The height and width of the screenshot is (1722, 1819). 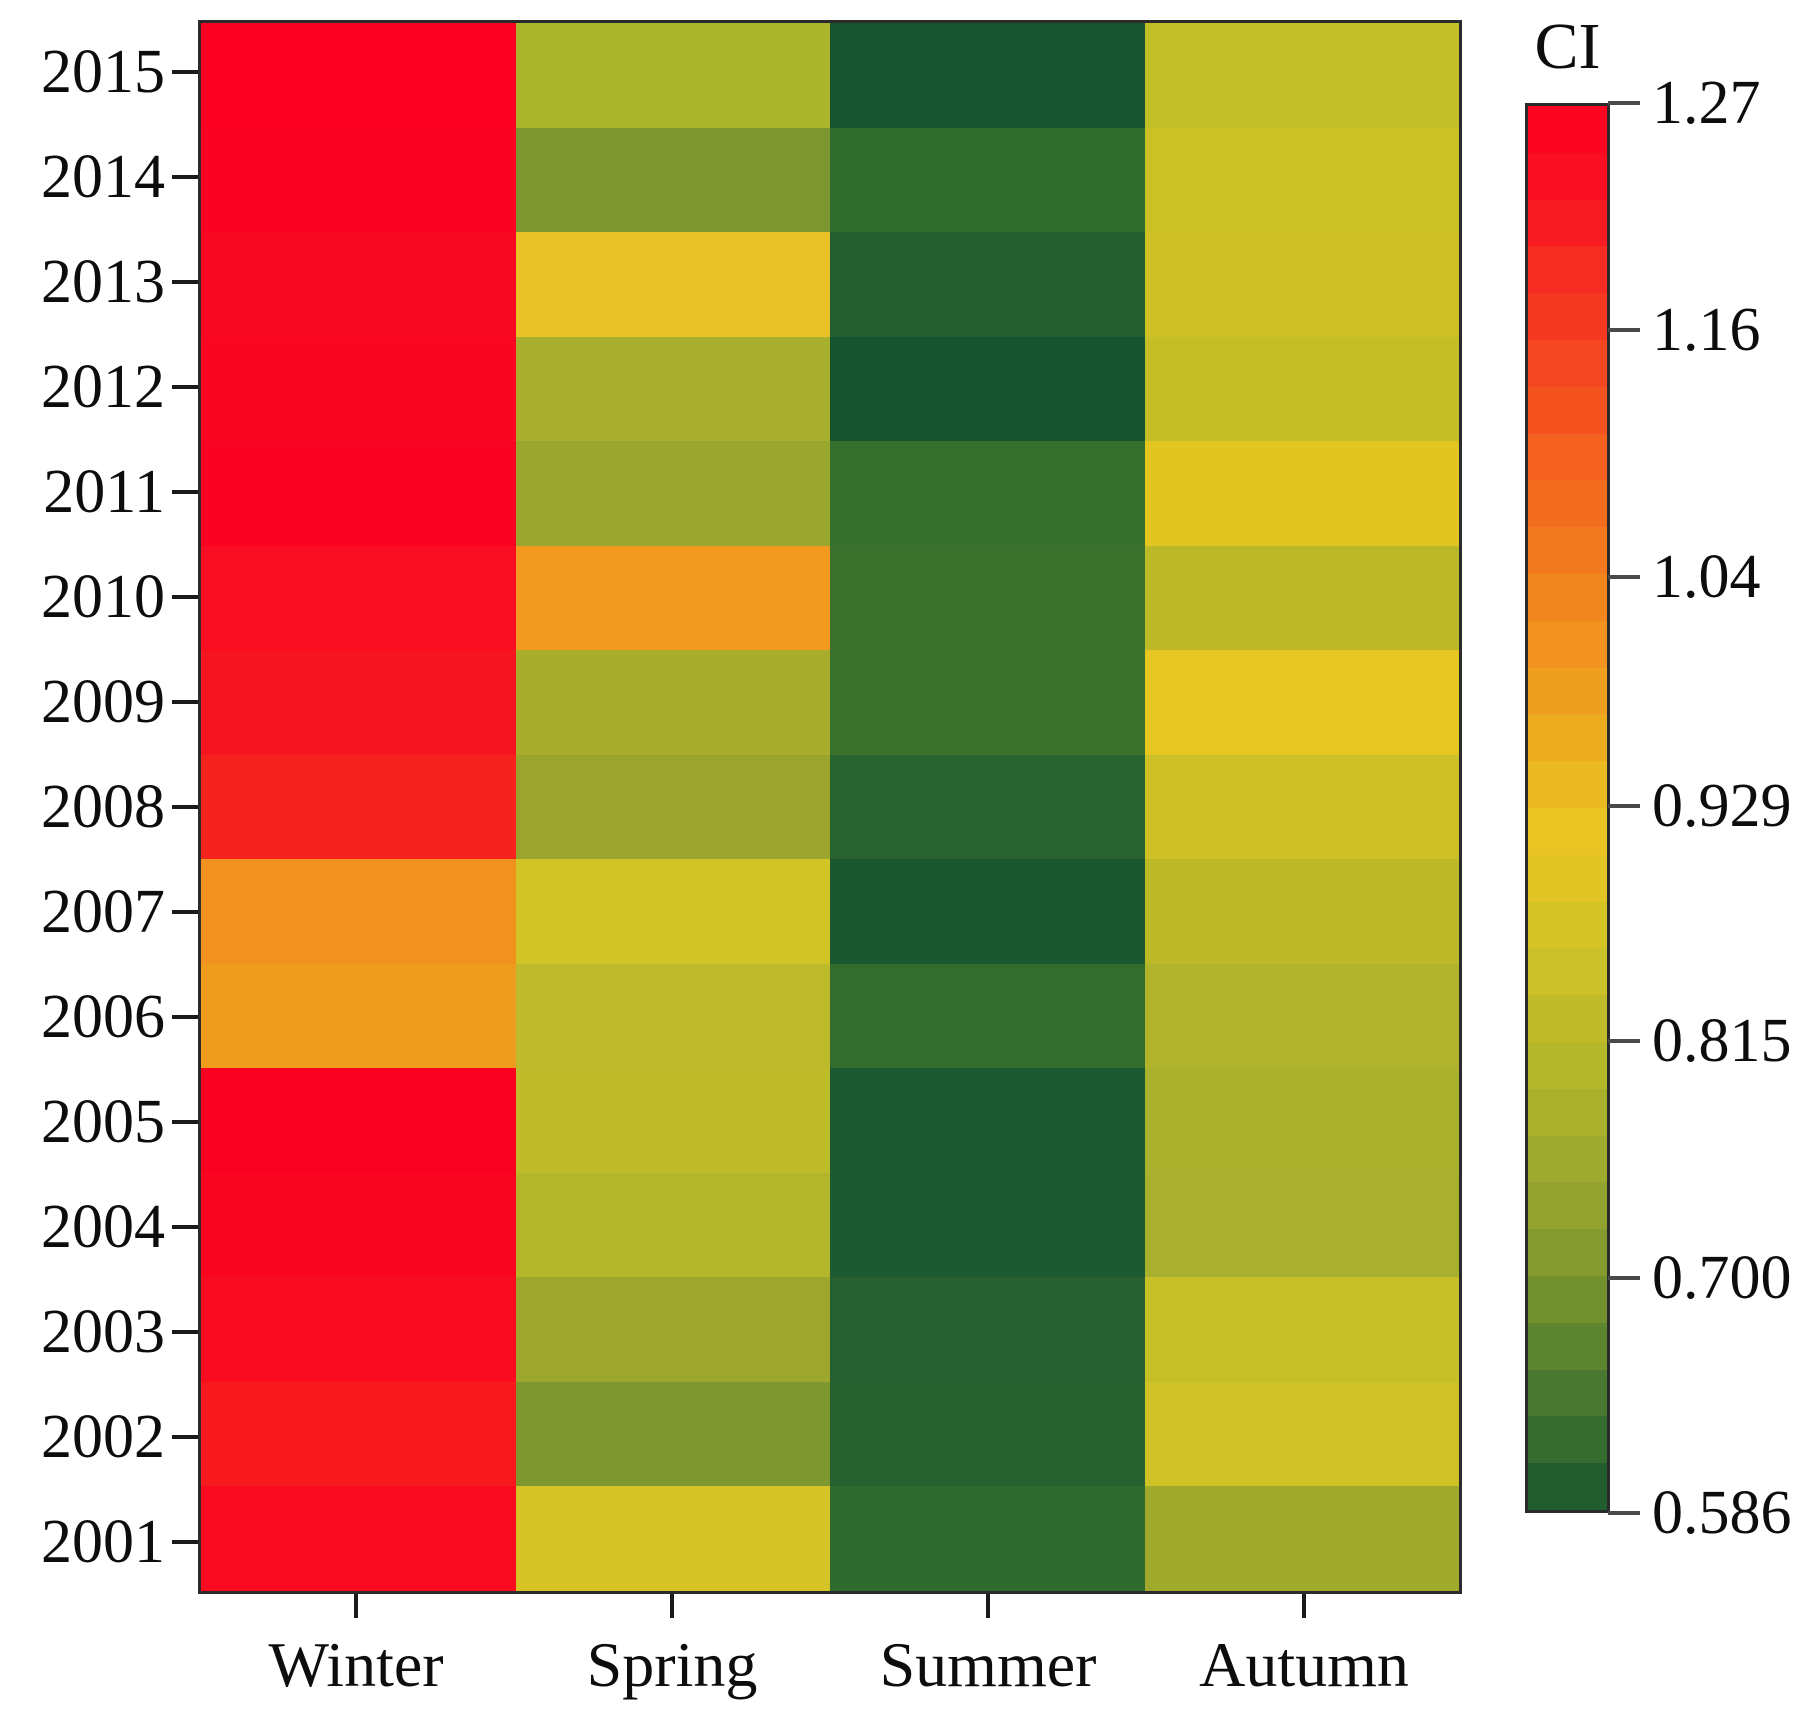 I want to click on y-tick-label: 2001, so click(x=103, y=1541).